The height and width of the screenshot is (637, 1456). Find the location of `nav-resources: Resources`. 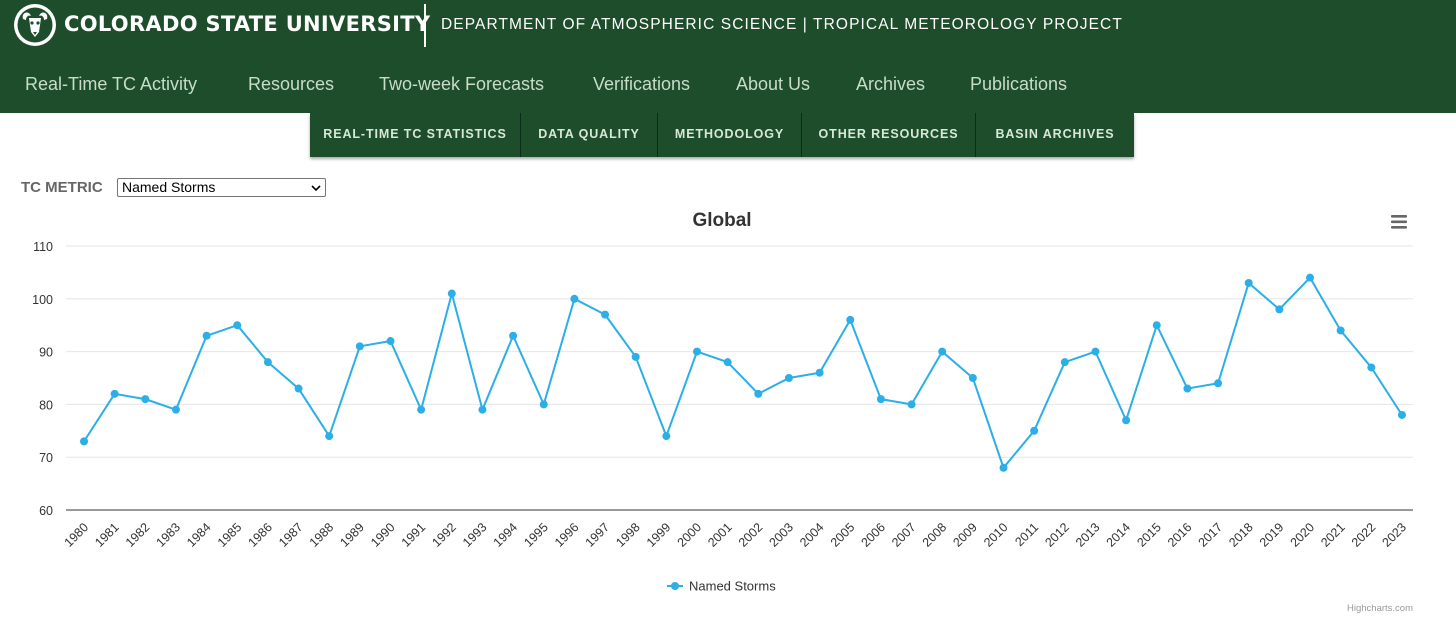

nav-resources: Resources is located at coordinates (291, 84).